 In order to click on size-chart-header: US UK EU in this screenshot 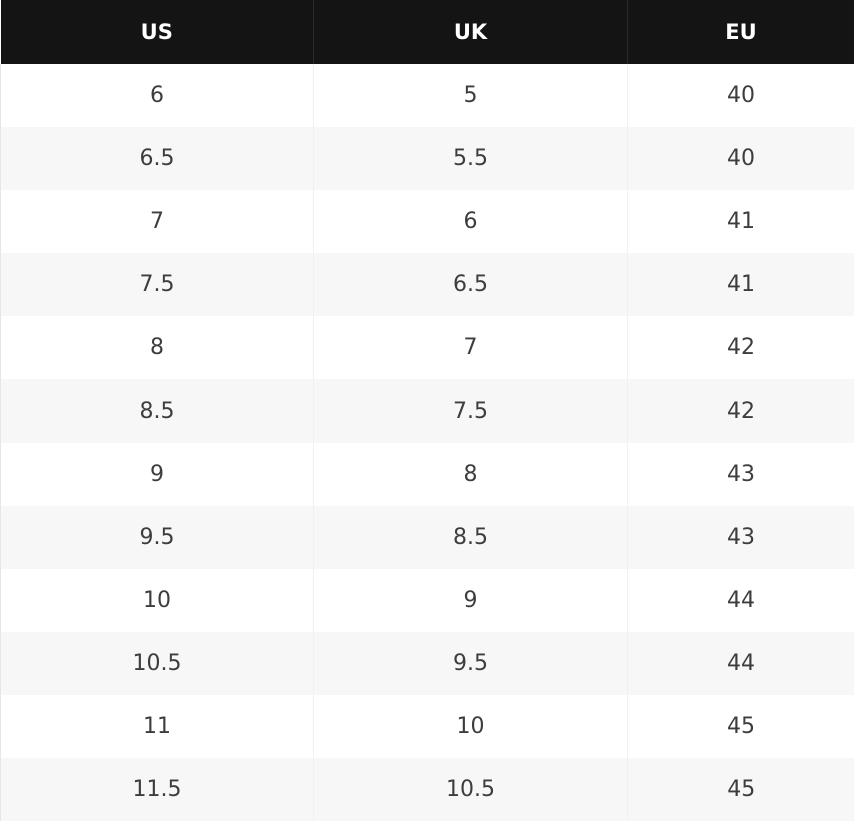, I will do `click(427, 32)`.